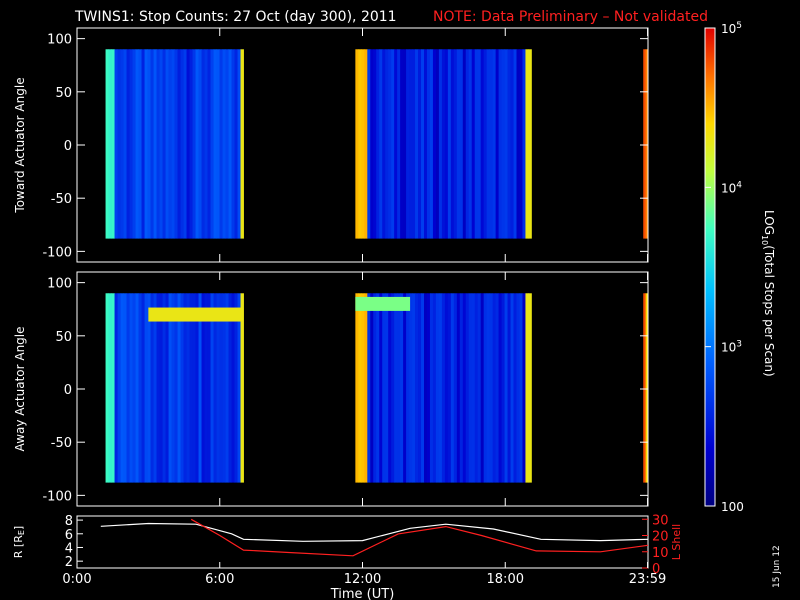 The image size is (800, 600). What do you see at coordinates (731, 347) in the screenshot?
I see `colorbar-tick-label: 10³` at bounding box center [731, 347].